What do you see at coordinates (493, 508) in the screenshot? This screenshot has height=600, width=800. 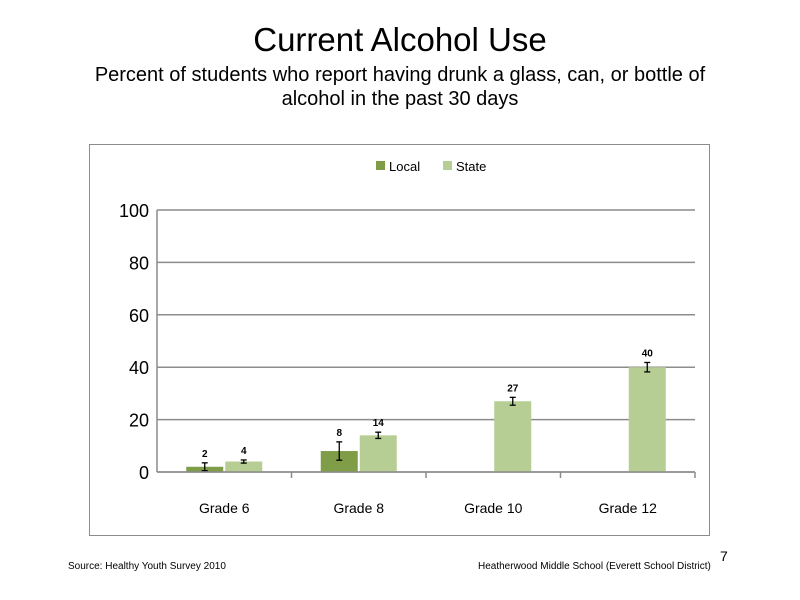 I see `x-tick-label: Grade 10` at bounding box center [493, 508].